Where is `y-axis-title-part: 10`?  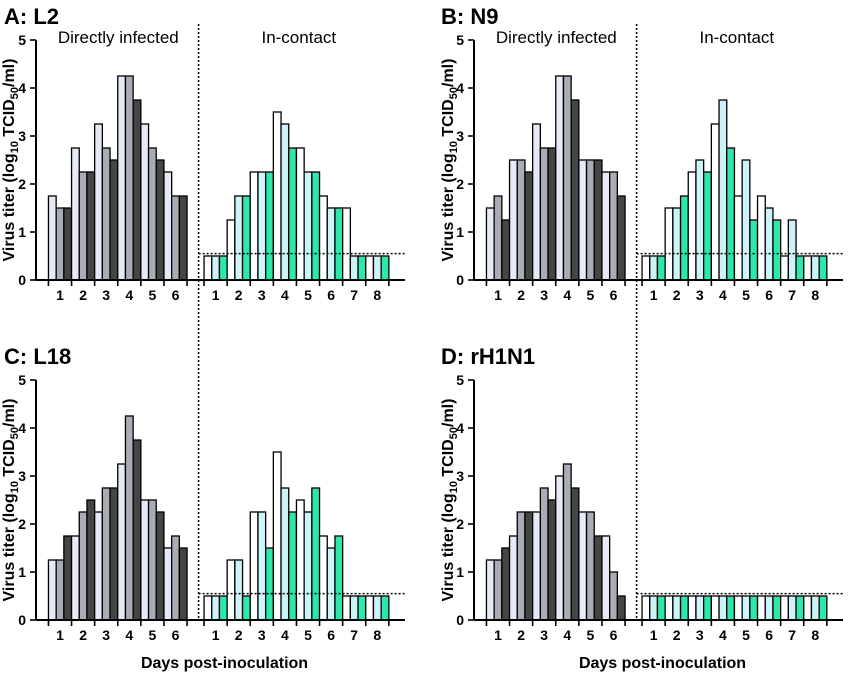
y-axis-title-part: 10 is located at coordinates (15, 487).